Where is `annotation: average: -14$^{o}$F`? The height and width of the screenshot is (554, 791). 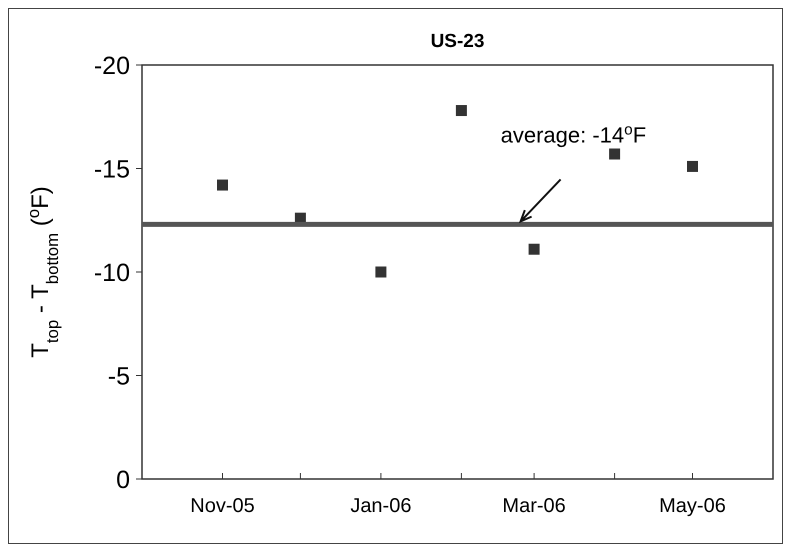 annotation: average: -14$^{o}$F is located at coordinates (573, 134).